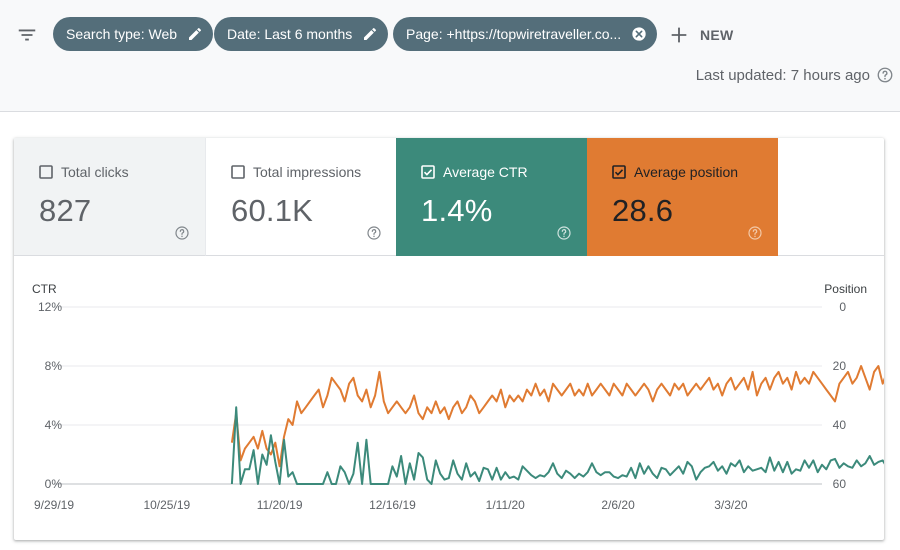  Describe the element at coordinates (686, 172) in the screenshot. I see `metric-label: Average position` at that location.